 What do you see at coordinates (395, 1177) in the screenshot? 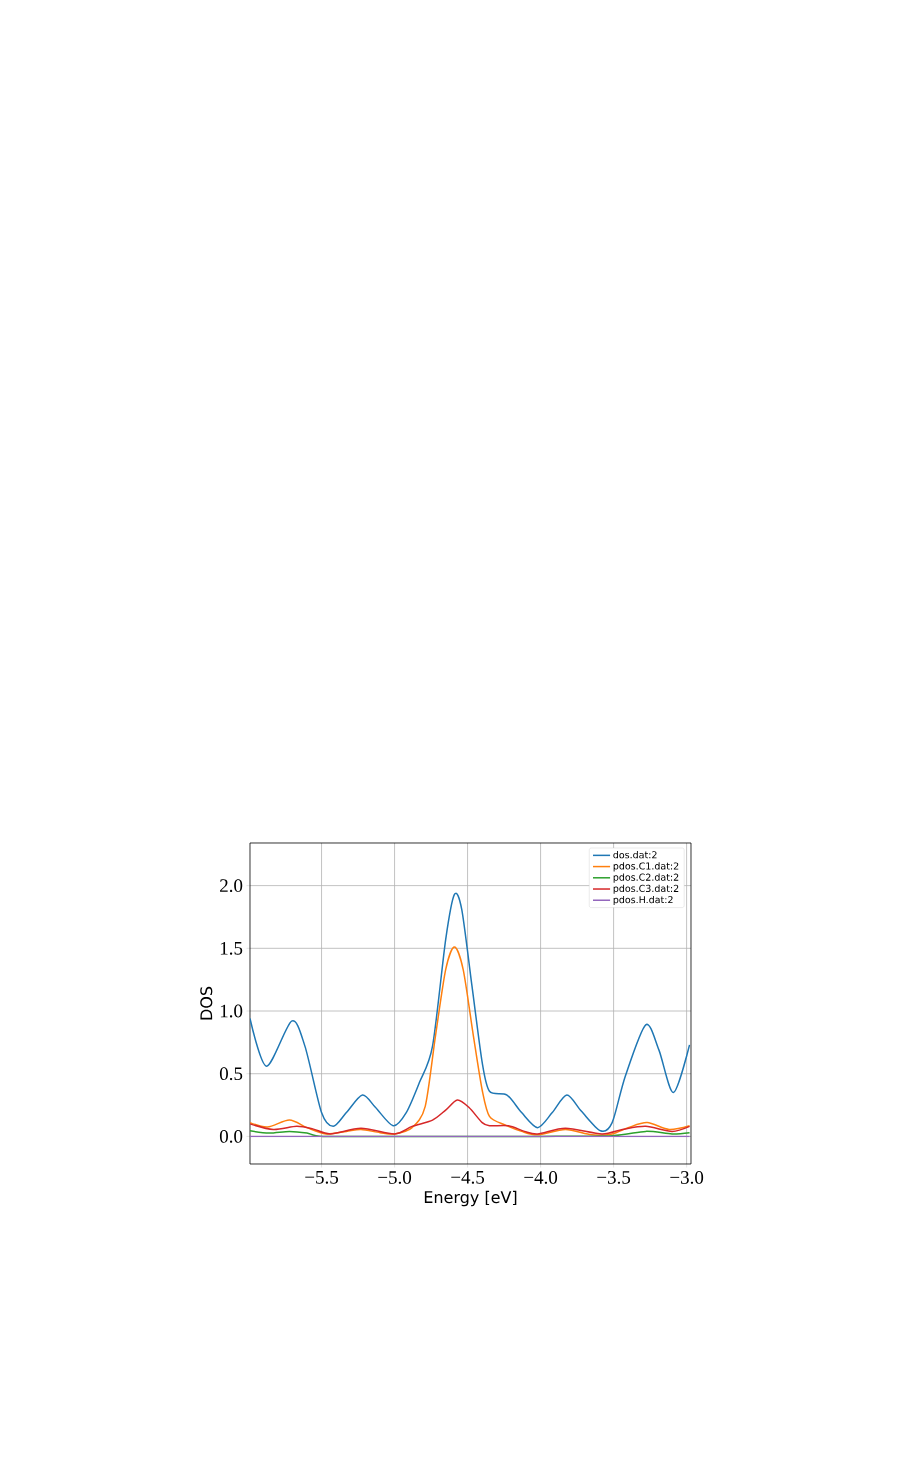
I see `x-tick-label: −5.0` at bounding box center [395, 1177].